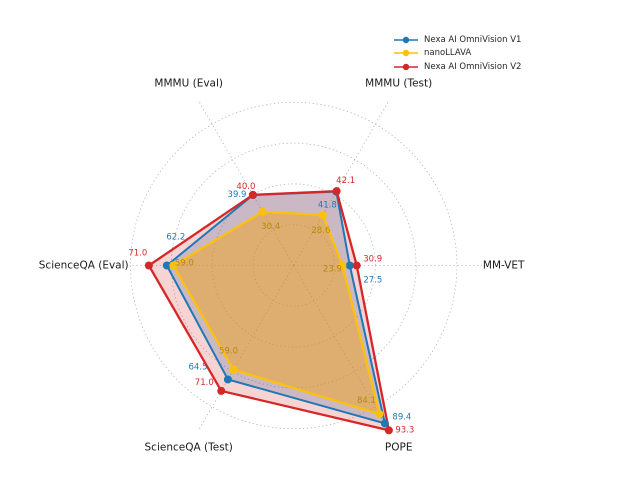  I want to click on axis-label: ScienceQA (Test), so click(189, 447).